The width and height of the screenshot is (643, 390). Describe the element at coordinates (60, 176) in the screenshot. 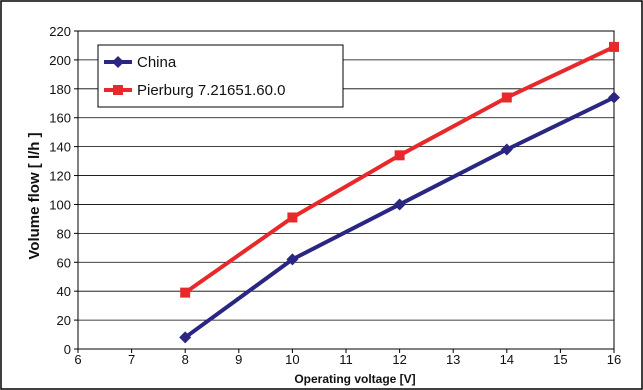

I see `y-tick-label: 120` at that location.